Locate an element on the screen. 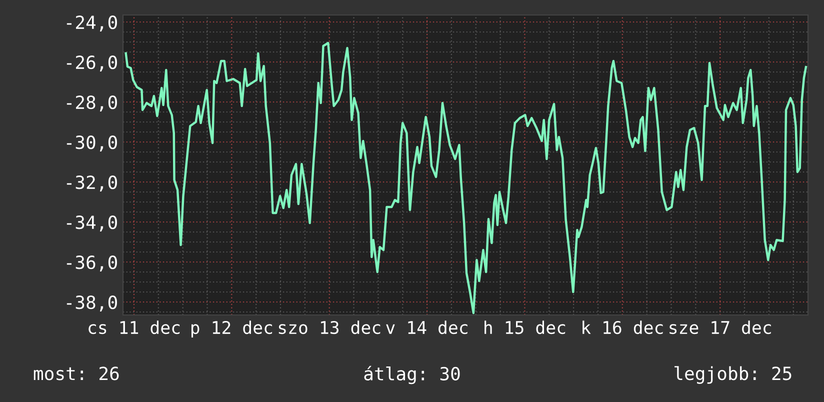 The image size is (824, 402). y-tick-label: -28,0 is located at coordinates (91, 104).